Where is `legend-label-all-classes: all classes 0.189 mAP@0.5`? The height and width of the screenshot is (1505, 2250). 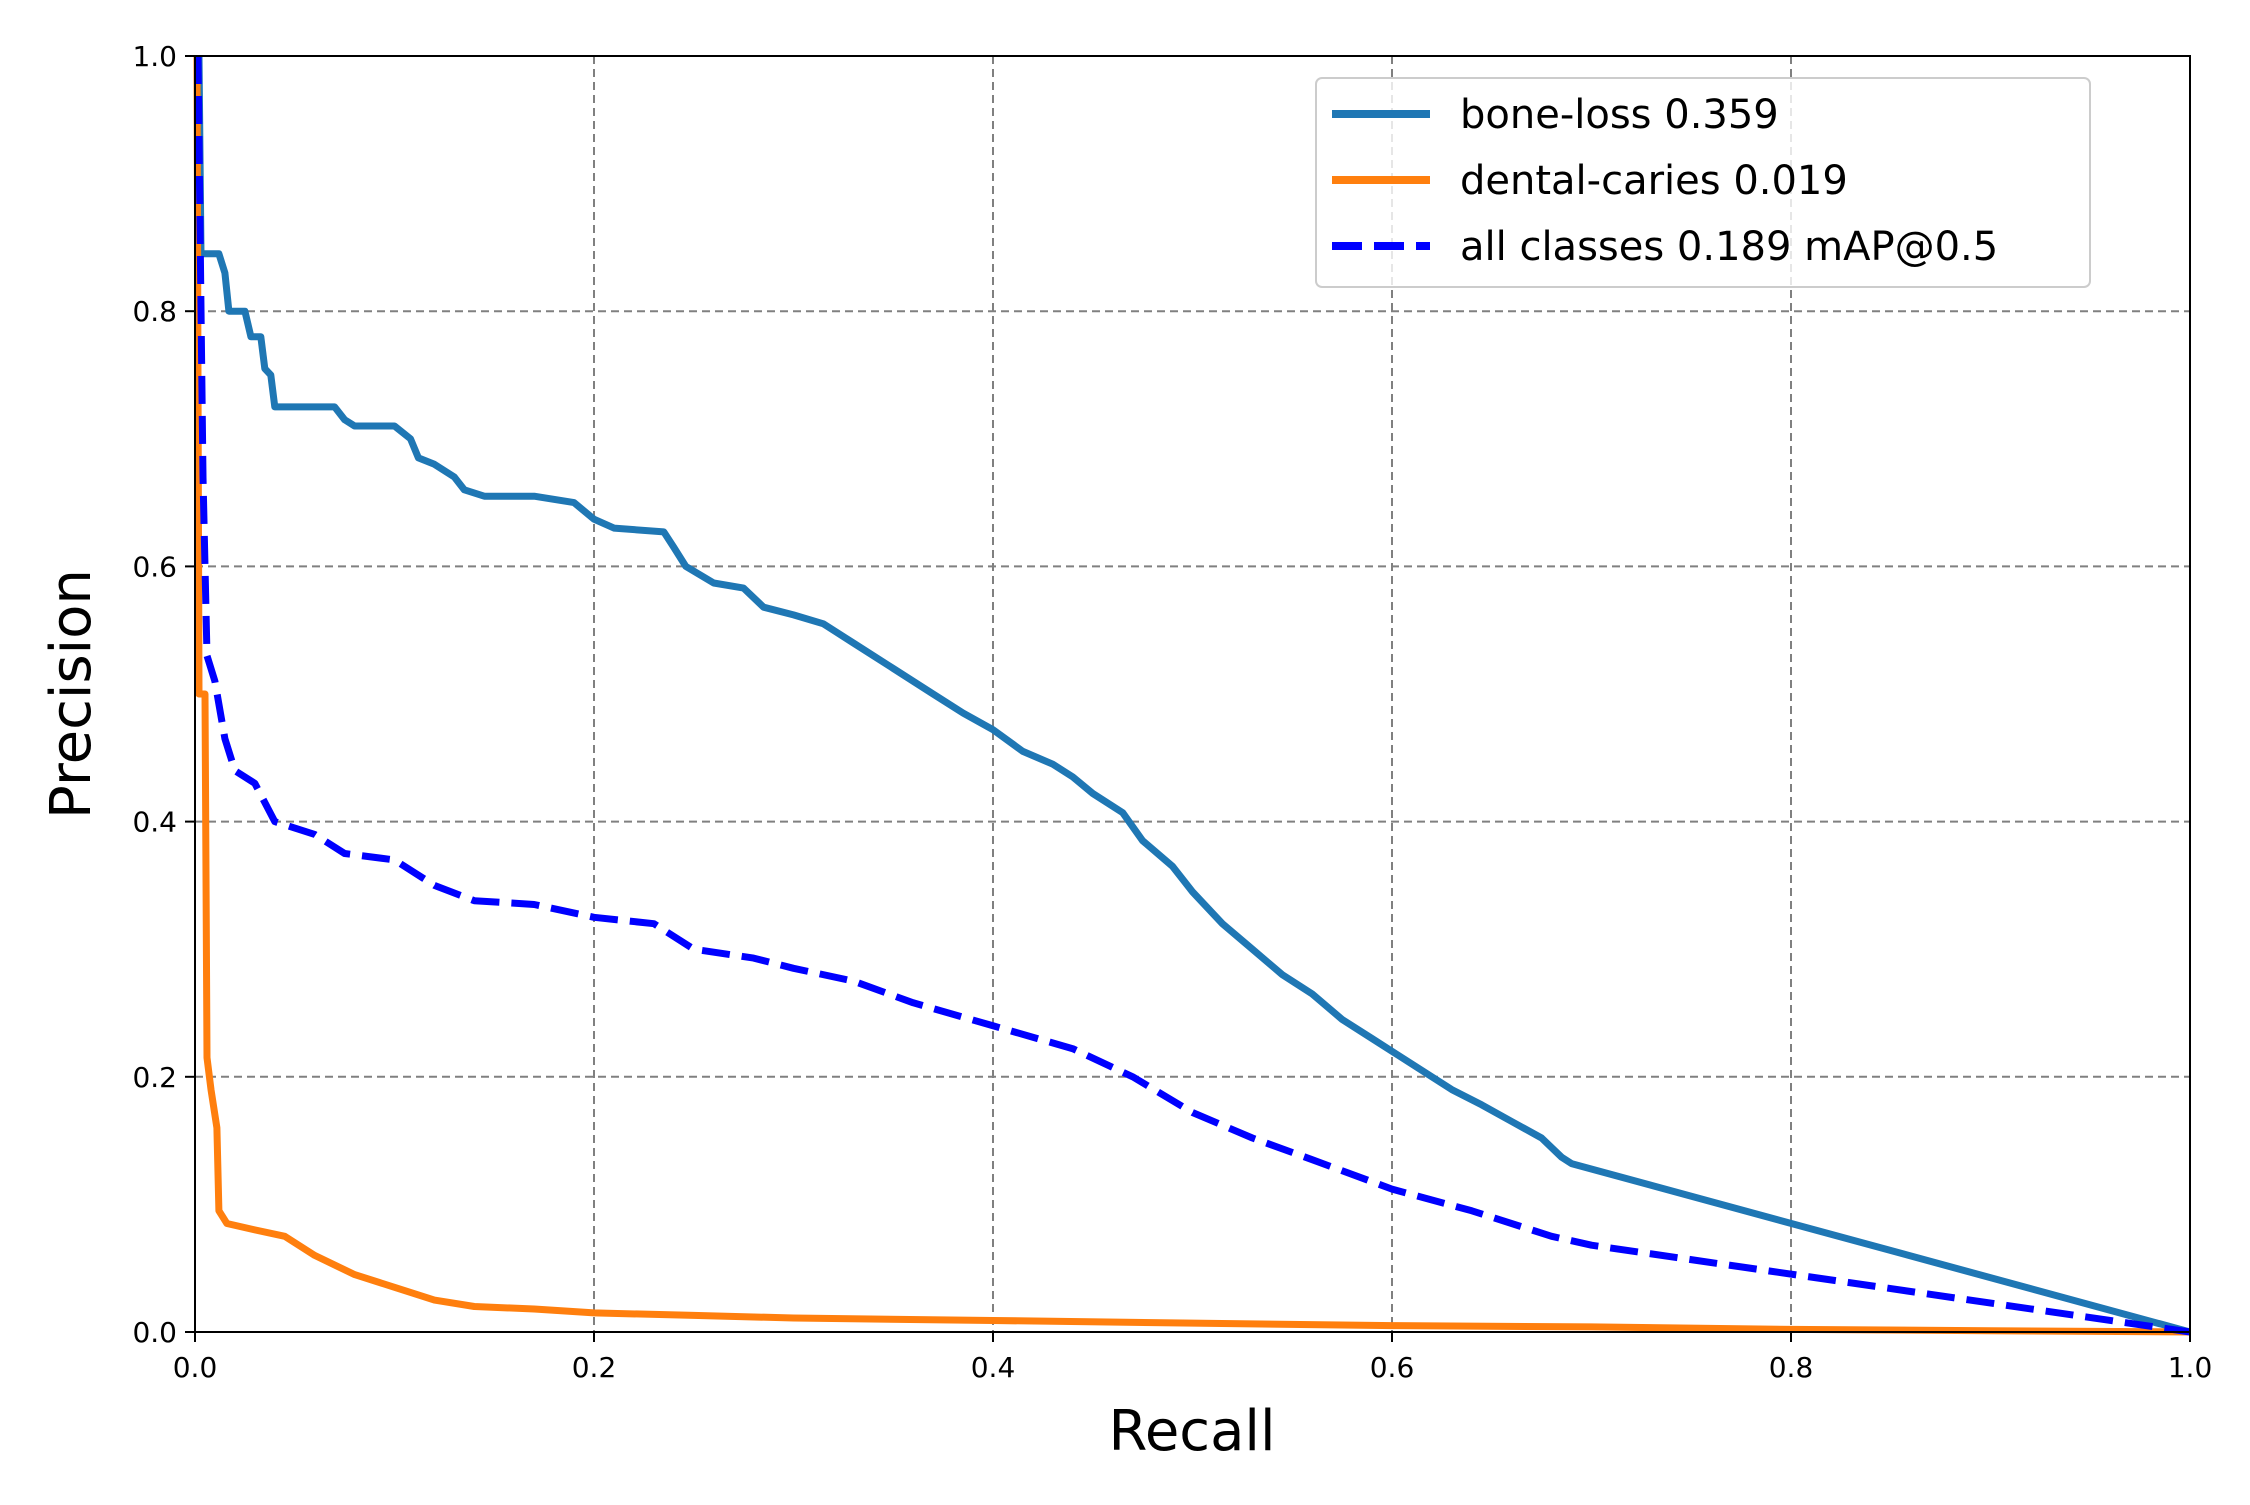 legend-label-all-classes: all classes 0.189 mAP@0.5 is located at coordinates (1729, 247).